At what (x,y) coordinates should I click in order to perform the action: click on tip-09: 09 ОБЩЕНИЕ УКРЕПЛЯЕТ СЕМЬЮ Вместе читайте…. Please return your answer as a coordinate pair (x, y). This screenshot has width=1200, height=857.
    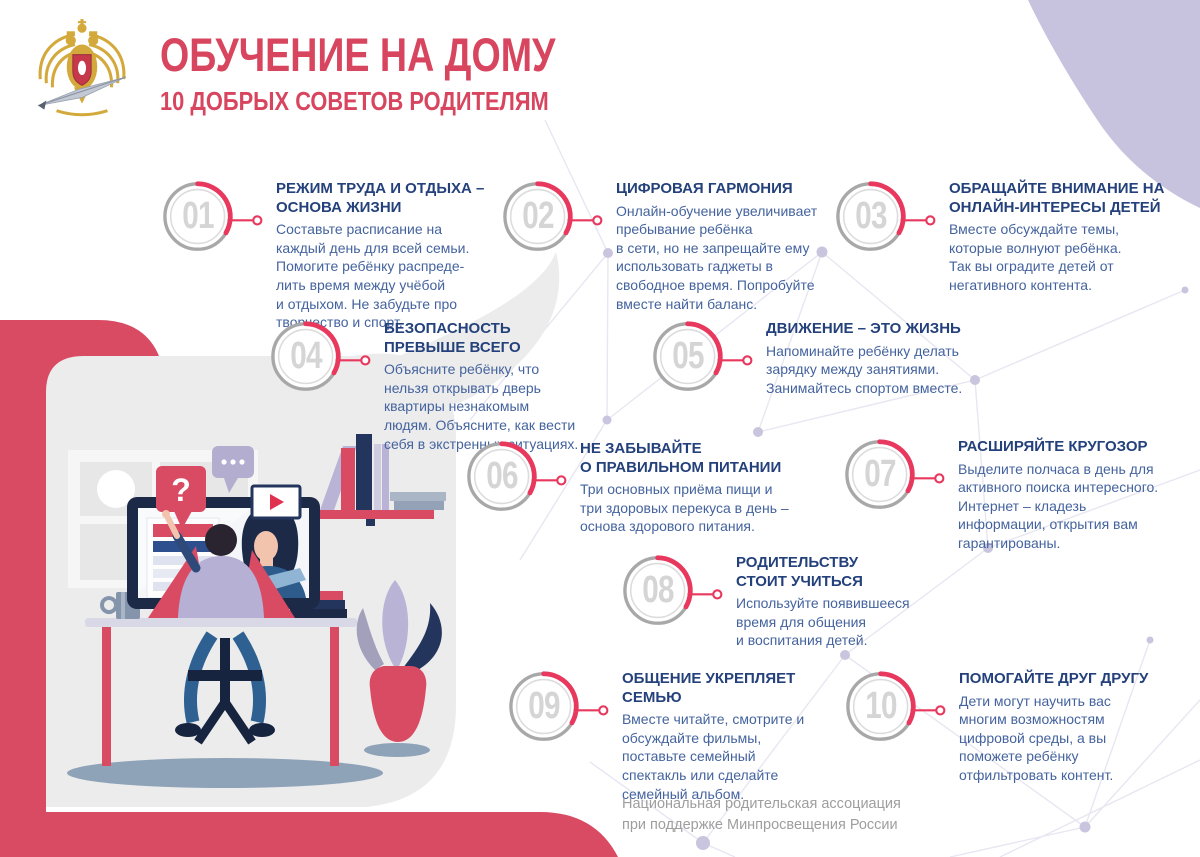
    Looking at the image, I should click on (655, 735).